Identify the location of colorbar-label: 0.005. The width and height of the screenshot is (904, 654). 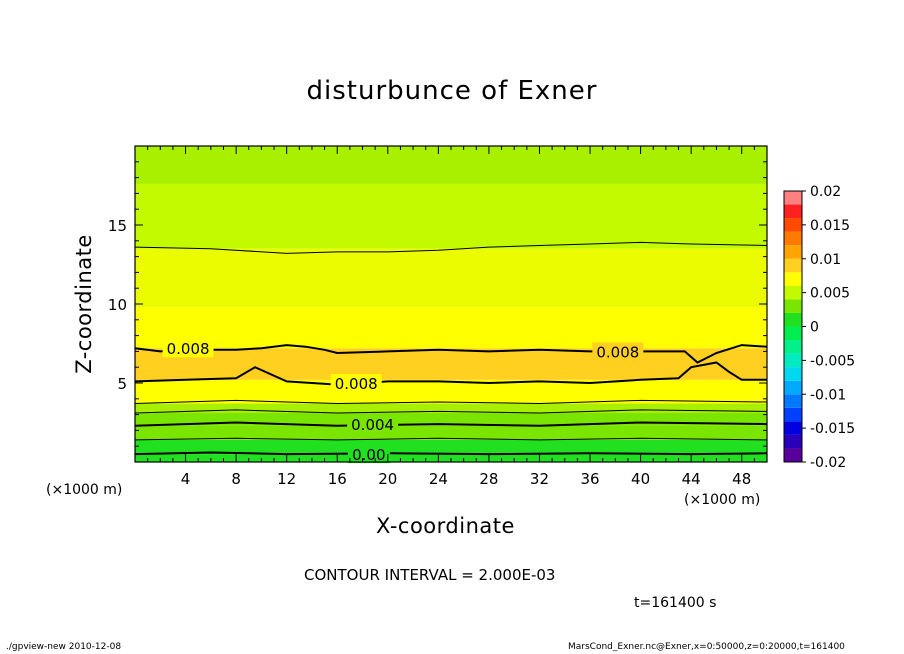
(830, 294).